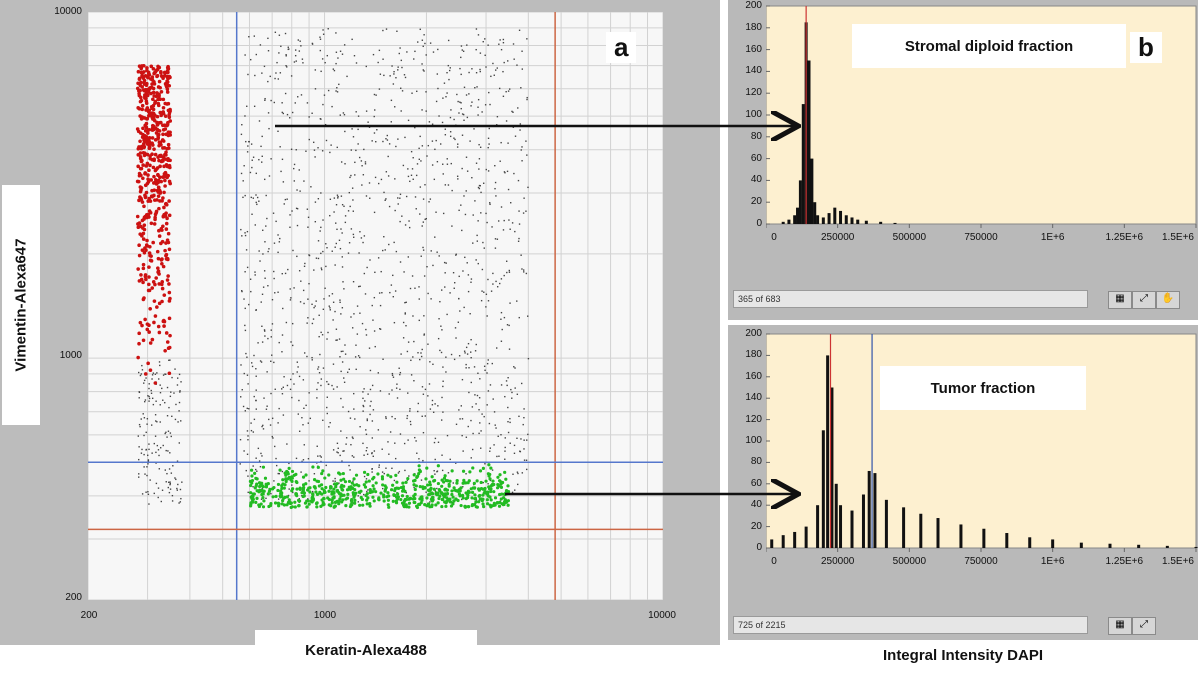 The width and height of the screenshot is (1200, 675). I want to click on bottom-hist-y-tick-label: 40, so click(756, 505).